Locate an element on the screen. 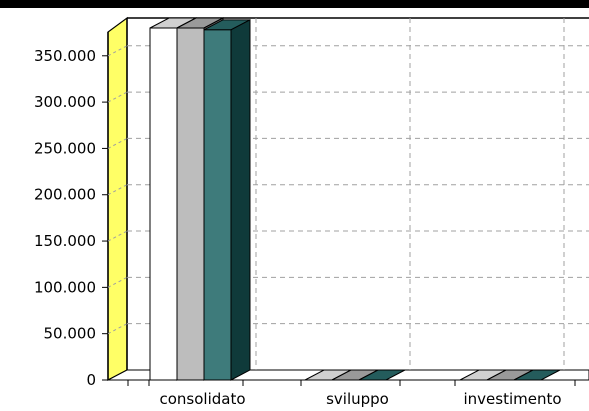 This screenshot has width=589, height=411. bar-side is located at coordinates (240, 200).